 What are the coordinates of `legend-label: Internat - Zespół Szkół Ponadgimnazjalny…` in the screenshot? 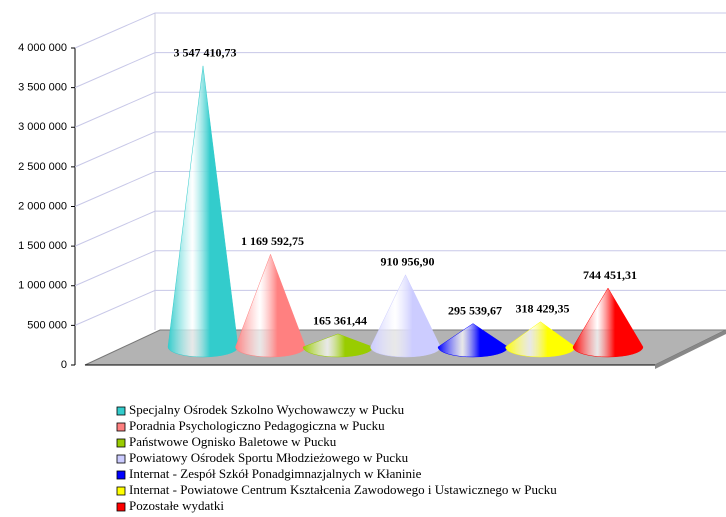 It's located at (275, 473).